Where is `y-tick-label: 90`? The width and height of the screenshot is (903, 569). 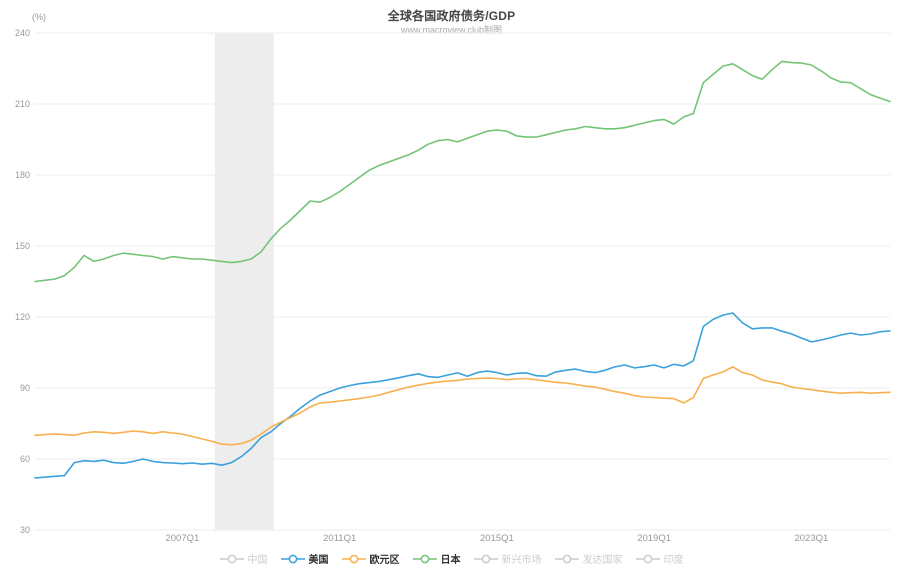
y-tick-label: 90 is located at coordinates (25, 388).